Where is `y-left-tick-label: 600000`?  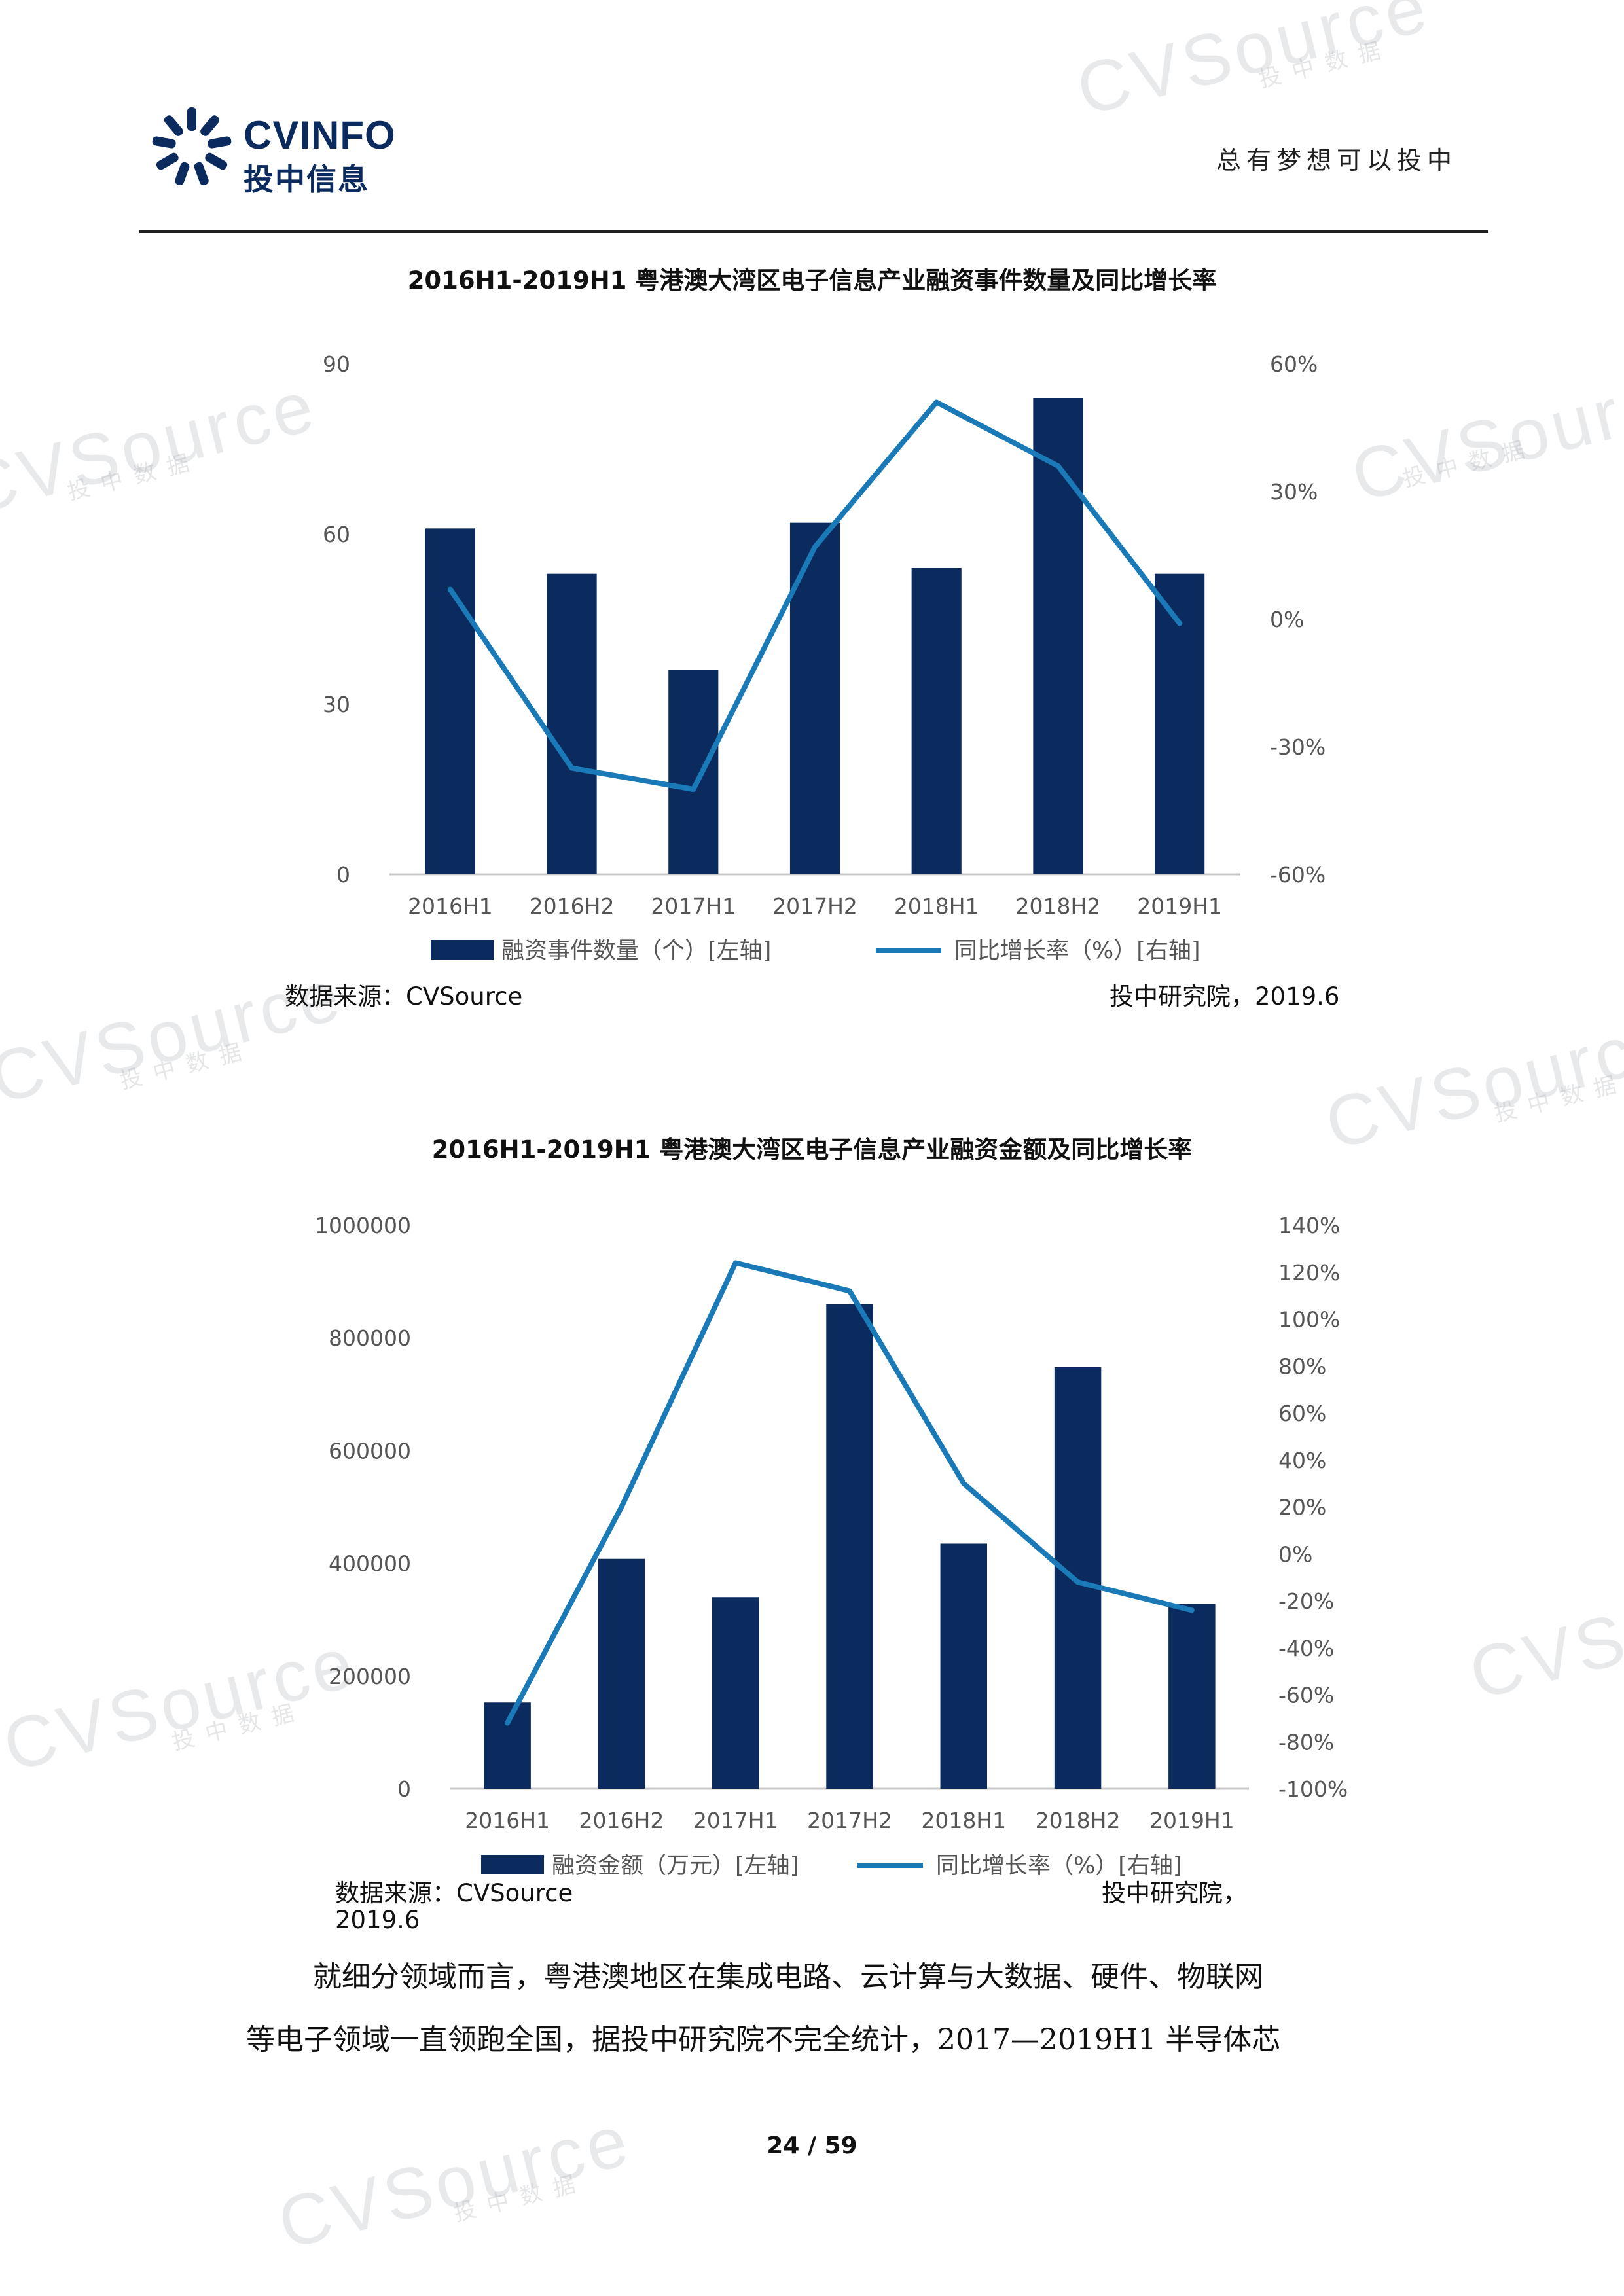 y-left-tick-label: 600000 is located at coordinates (370, 1450).